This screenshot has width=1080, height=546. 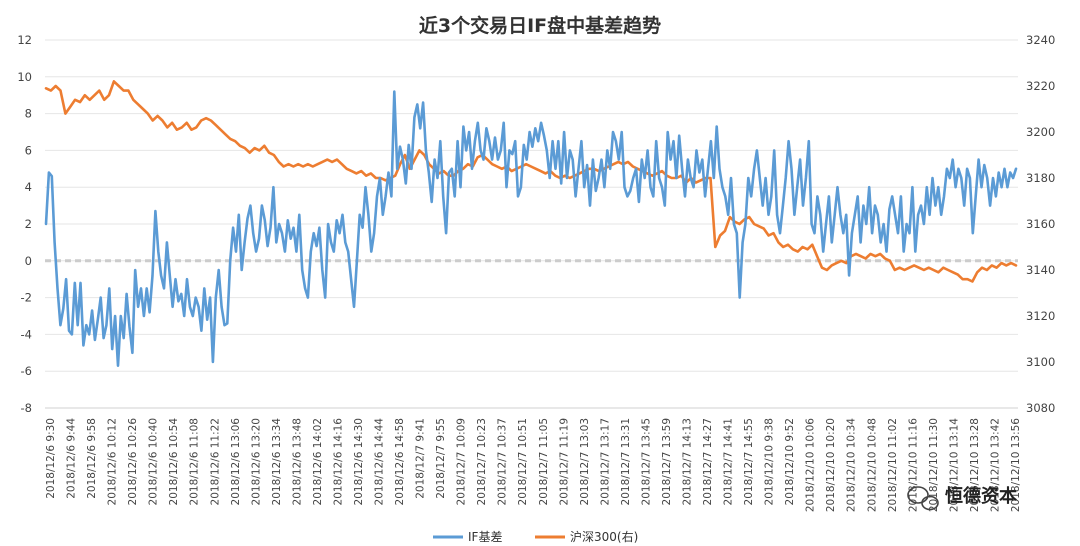 What do you see at coordinates (1040, 270) in the screenshot?
I see `right-tick-label: 3140` at bounding box center [1040, 270].